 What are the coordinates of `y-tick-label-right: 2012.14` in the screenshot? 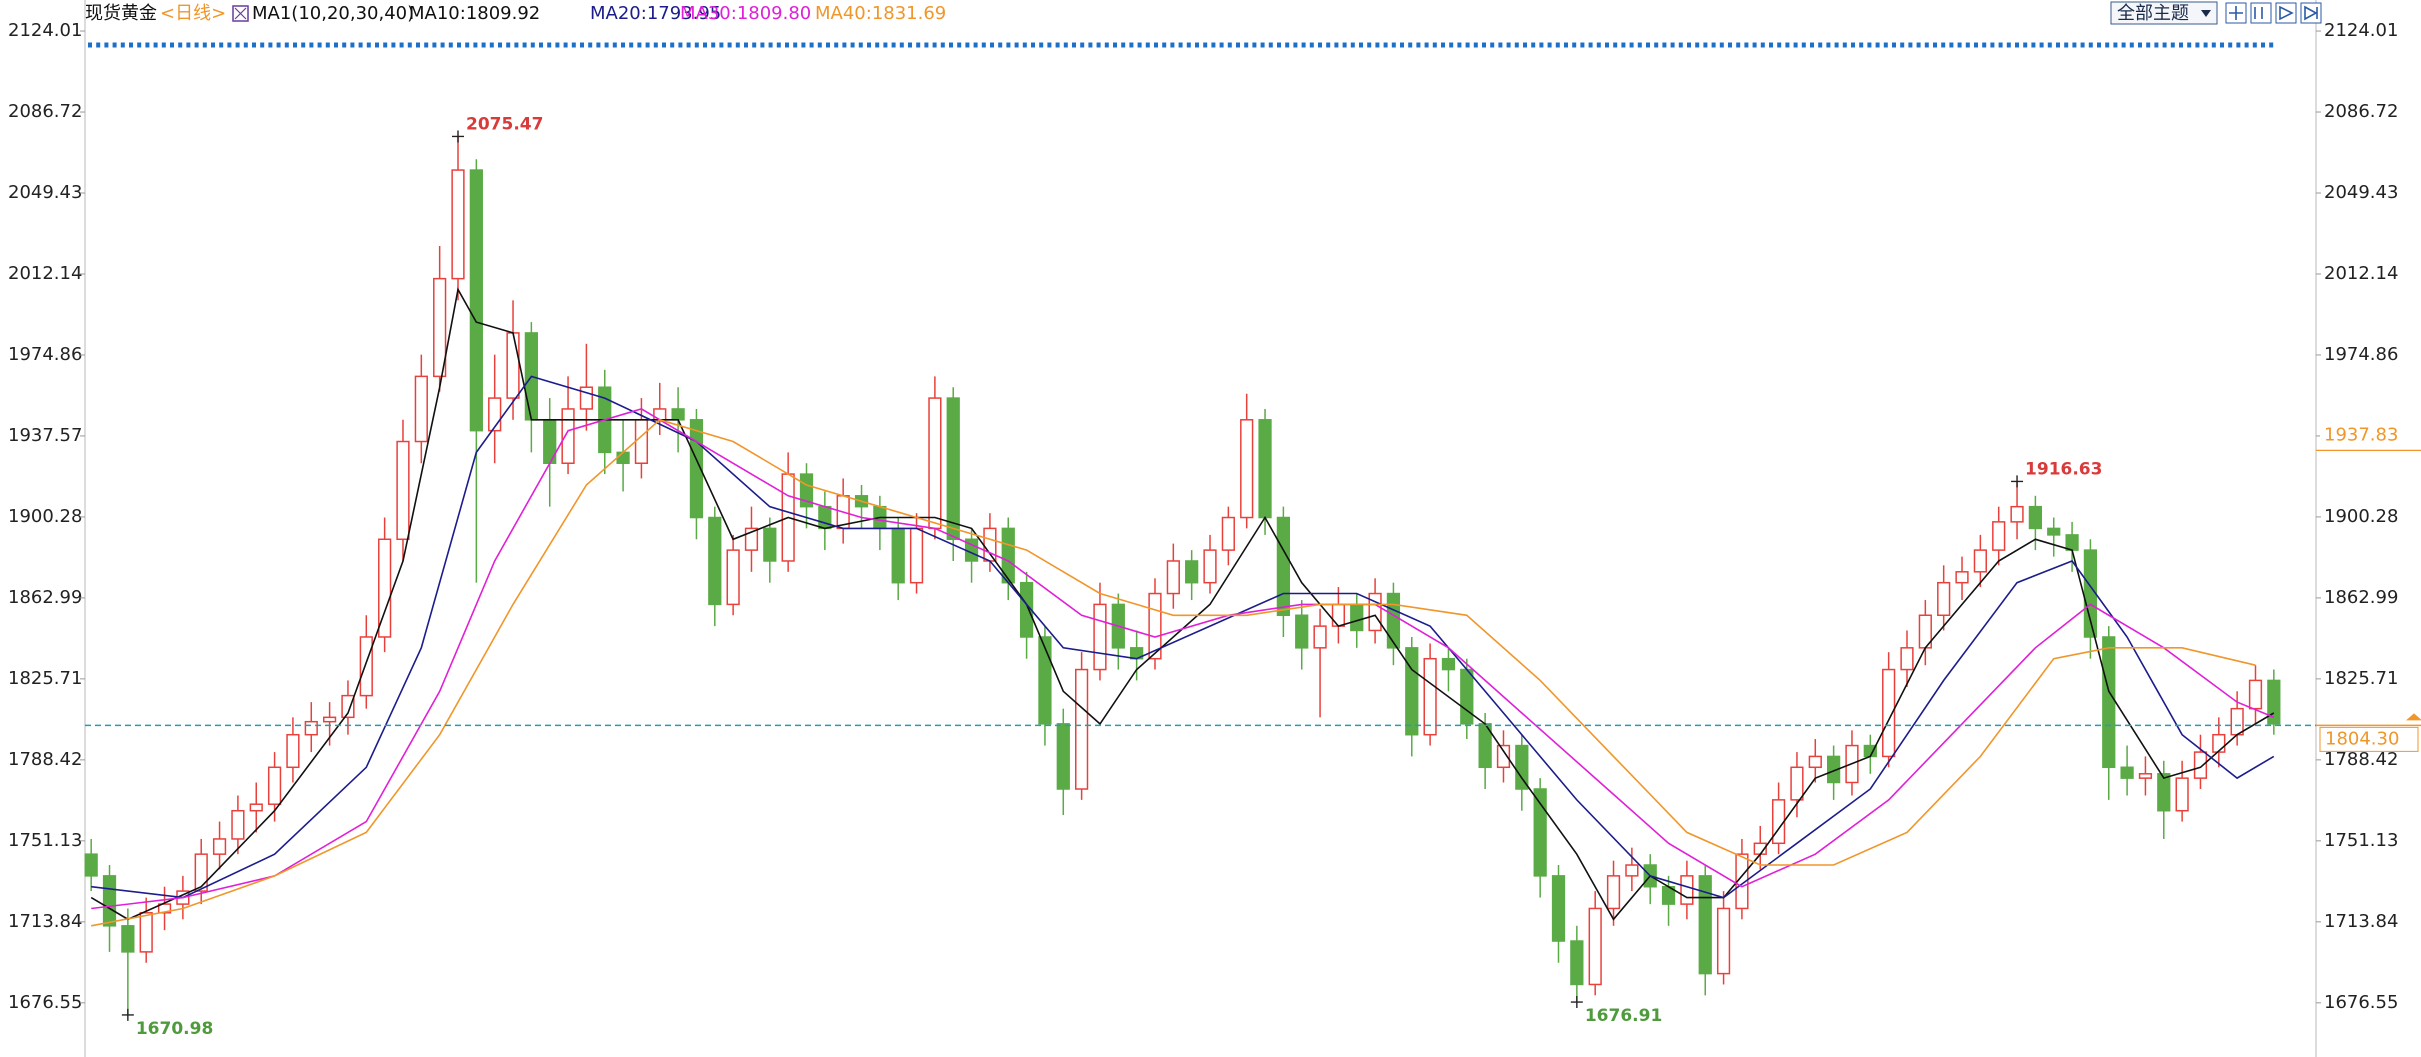 It's located at (2361, 273).